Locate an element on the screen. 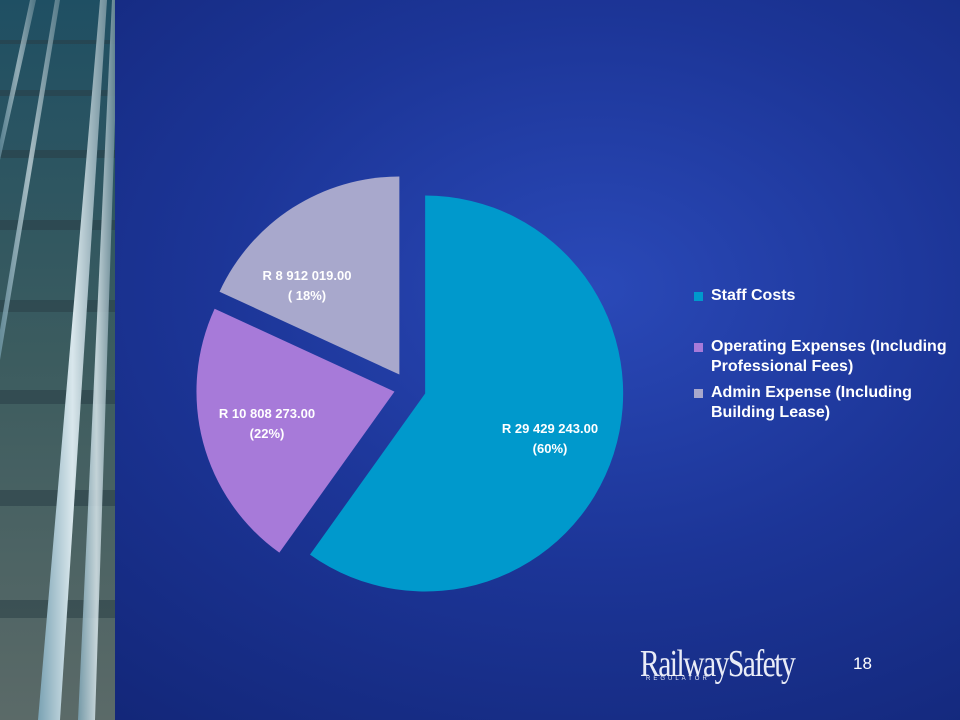 The height and width of the screenshot is (720, 960). data-label-value: R 8 912 019.00 is located at coordinates (307, 275).